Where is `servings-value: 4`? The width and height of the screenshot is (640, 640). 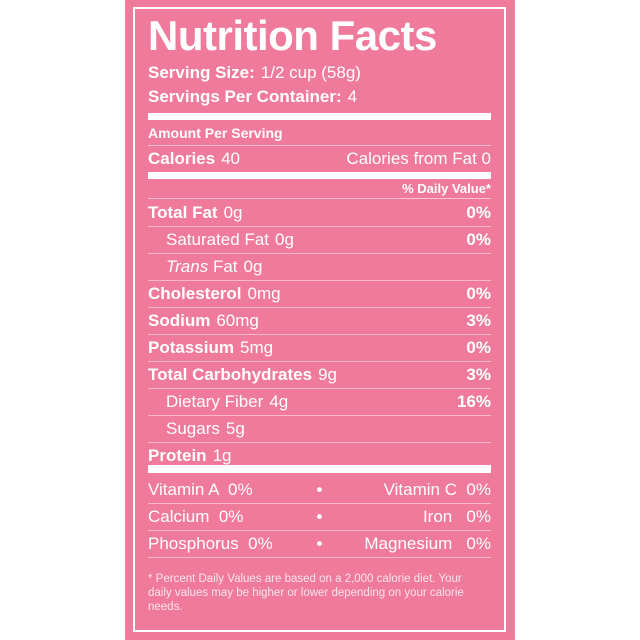 servings-value: 4 is located at coordinates (352, 96).